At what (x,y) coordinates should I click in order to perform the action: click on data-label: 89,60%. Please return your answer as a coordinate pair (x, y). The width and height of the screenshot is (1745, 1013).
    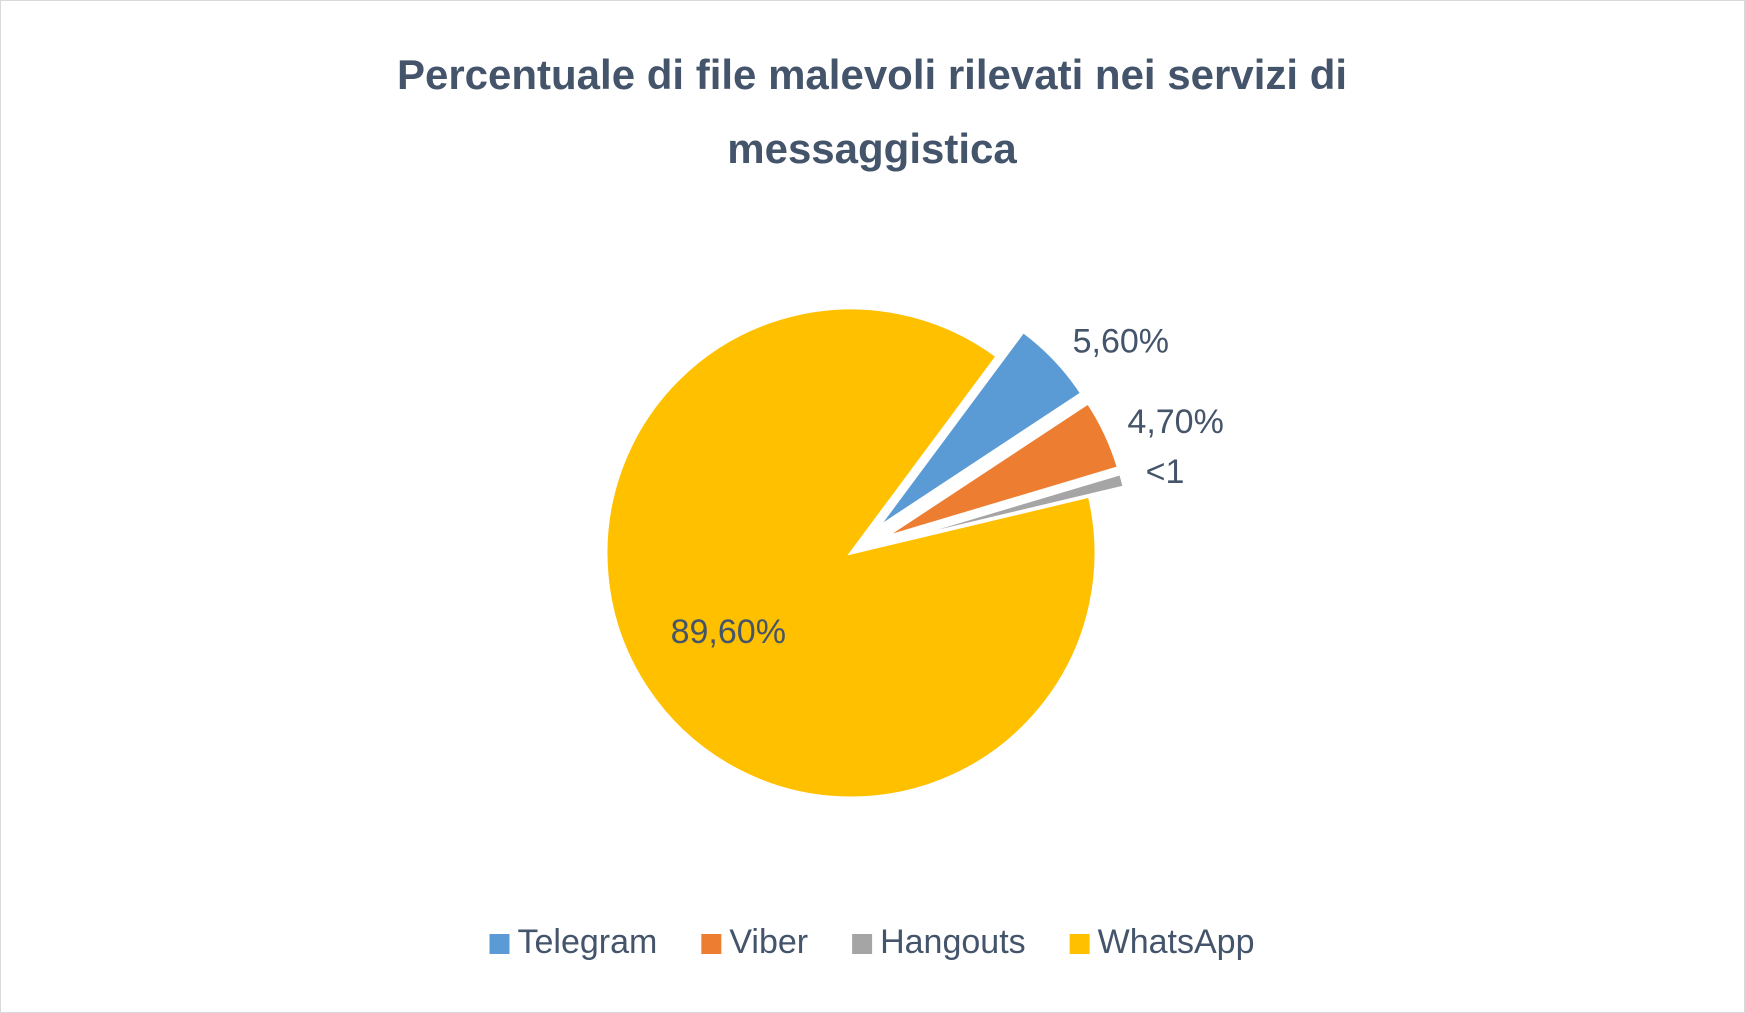
    Looking at the image, I should click on (728, 632).